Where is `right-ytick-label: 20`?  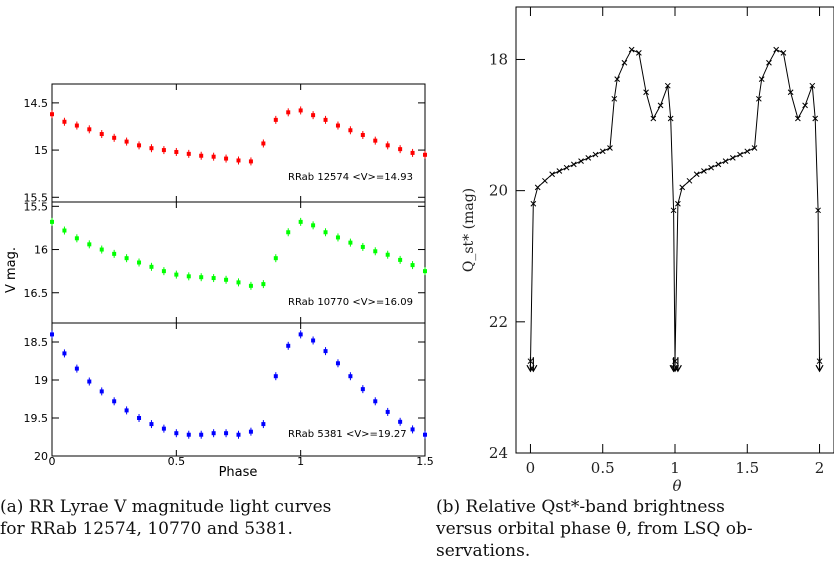 right-ytick-label: 20 is located at coordinates (498, 191).